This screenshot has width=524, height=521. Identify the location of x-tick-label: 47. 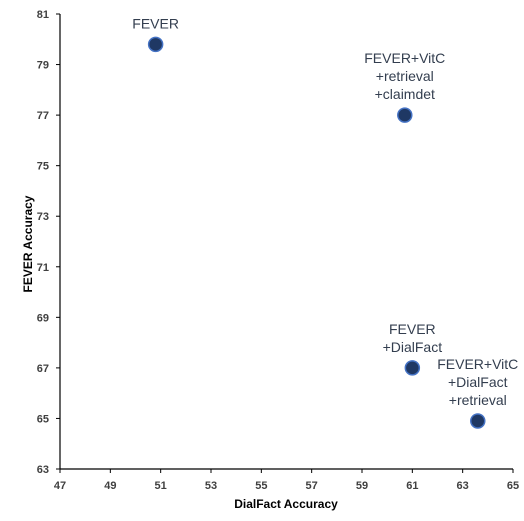
(60, 486).